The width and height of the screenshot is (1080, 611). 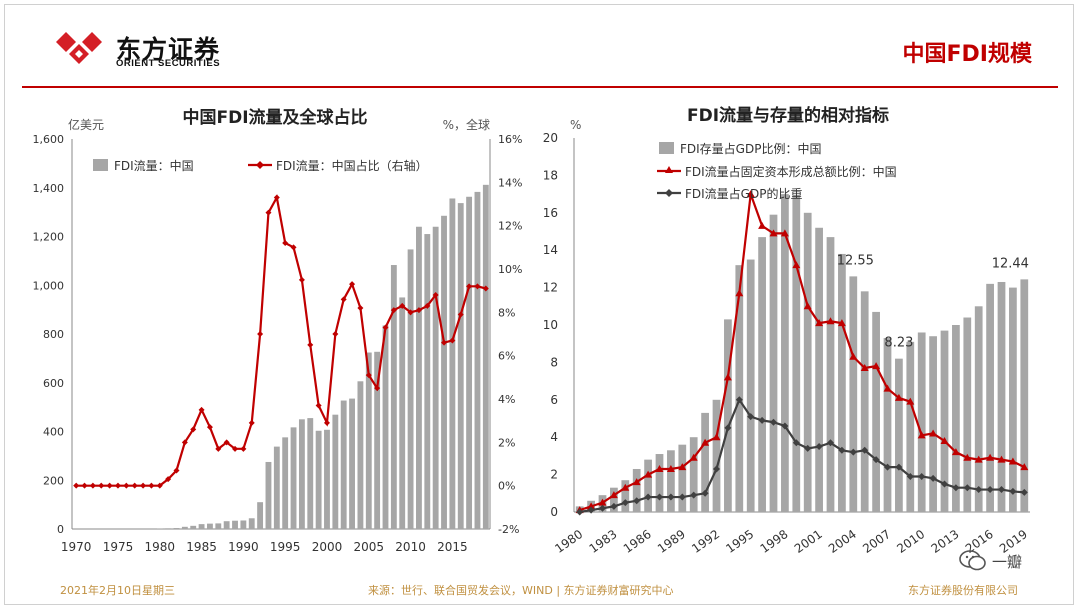 What do you see at coordinates (508, 529) in the screenshot?
I see `chart1-right-tick-label: -2%` at bounding box center [508, 529].